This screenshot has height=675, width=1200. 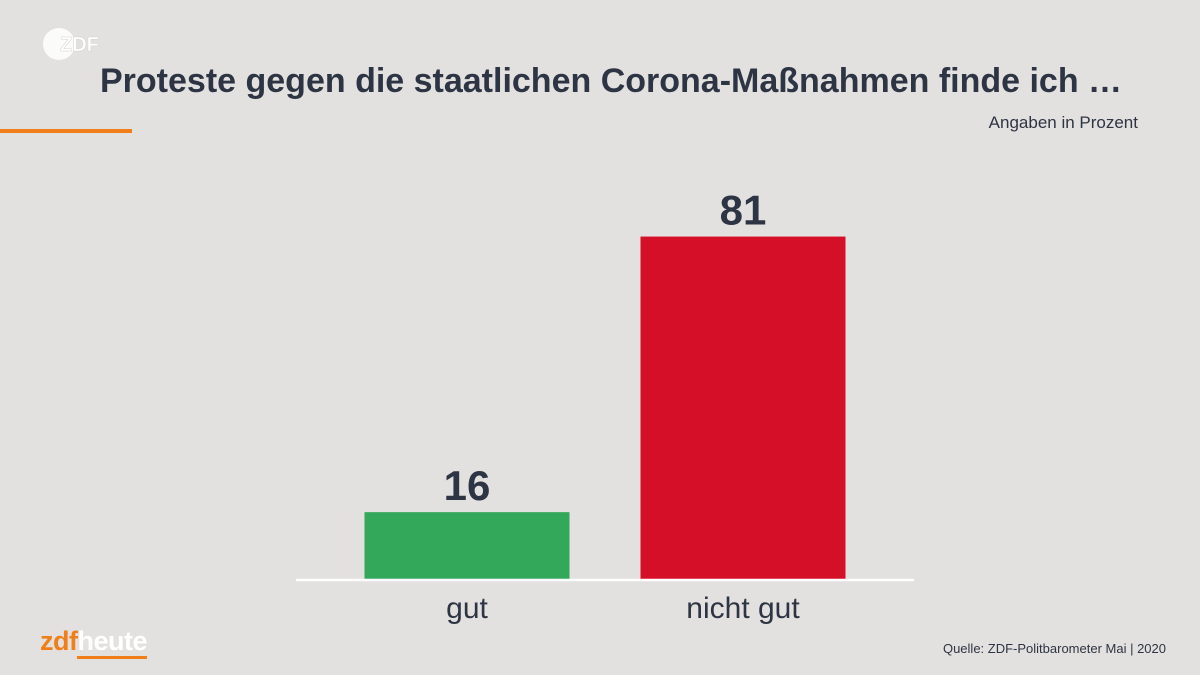 I want to click on brand-zdf: zdf, so click(x=59, y=641).